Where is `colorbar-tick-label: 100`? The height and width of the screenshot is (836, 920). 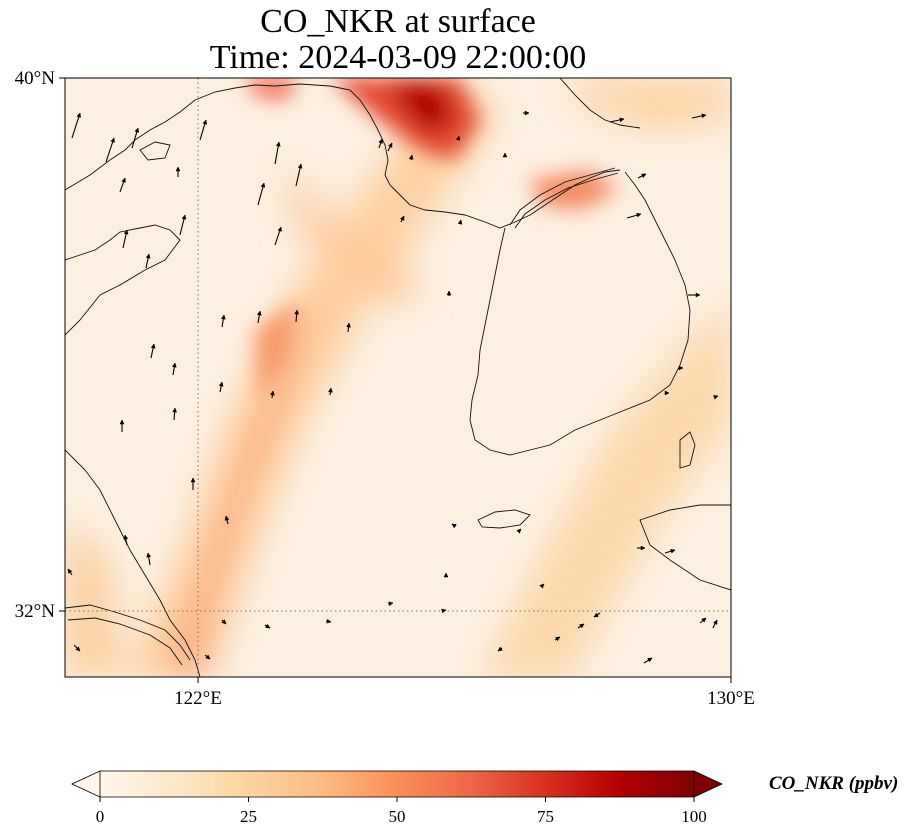 colorbar-tick-label: 100 is located at coordinates (694, 816).